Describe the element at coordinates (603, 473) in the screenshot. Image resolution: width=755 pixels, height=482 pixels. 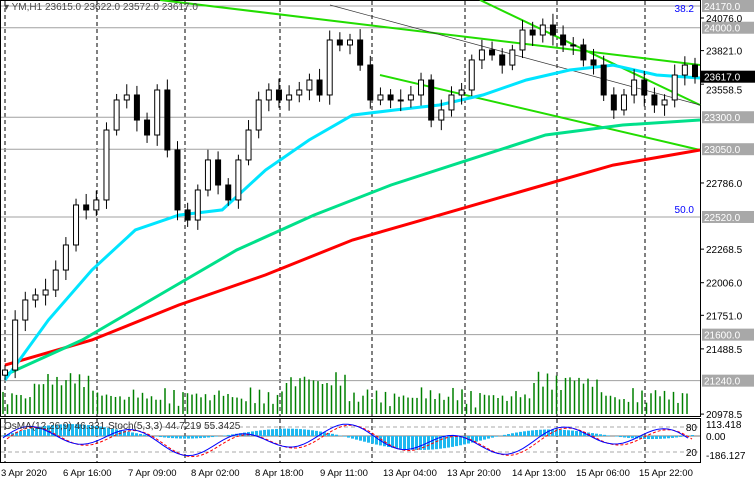
I see `time-label: 15 Apr 06:00` at that location.